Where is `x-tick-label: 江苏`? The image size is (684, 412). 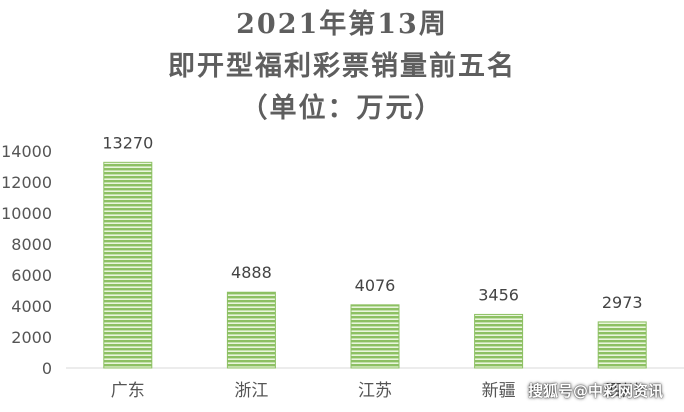
x-tick-label: 江苏 is located at coordinates (375, 391).